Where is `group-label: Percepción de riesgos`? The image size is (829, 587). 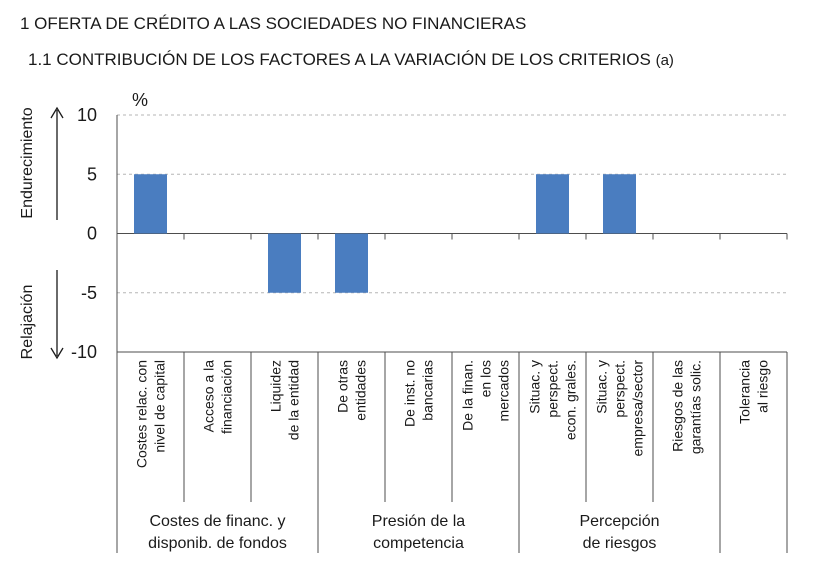
group-label: Percepción de riesgos is located at coordinates (619, 532).